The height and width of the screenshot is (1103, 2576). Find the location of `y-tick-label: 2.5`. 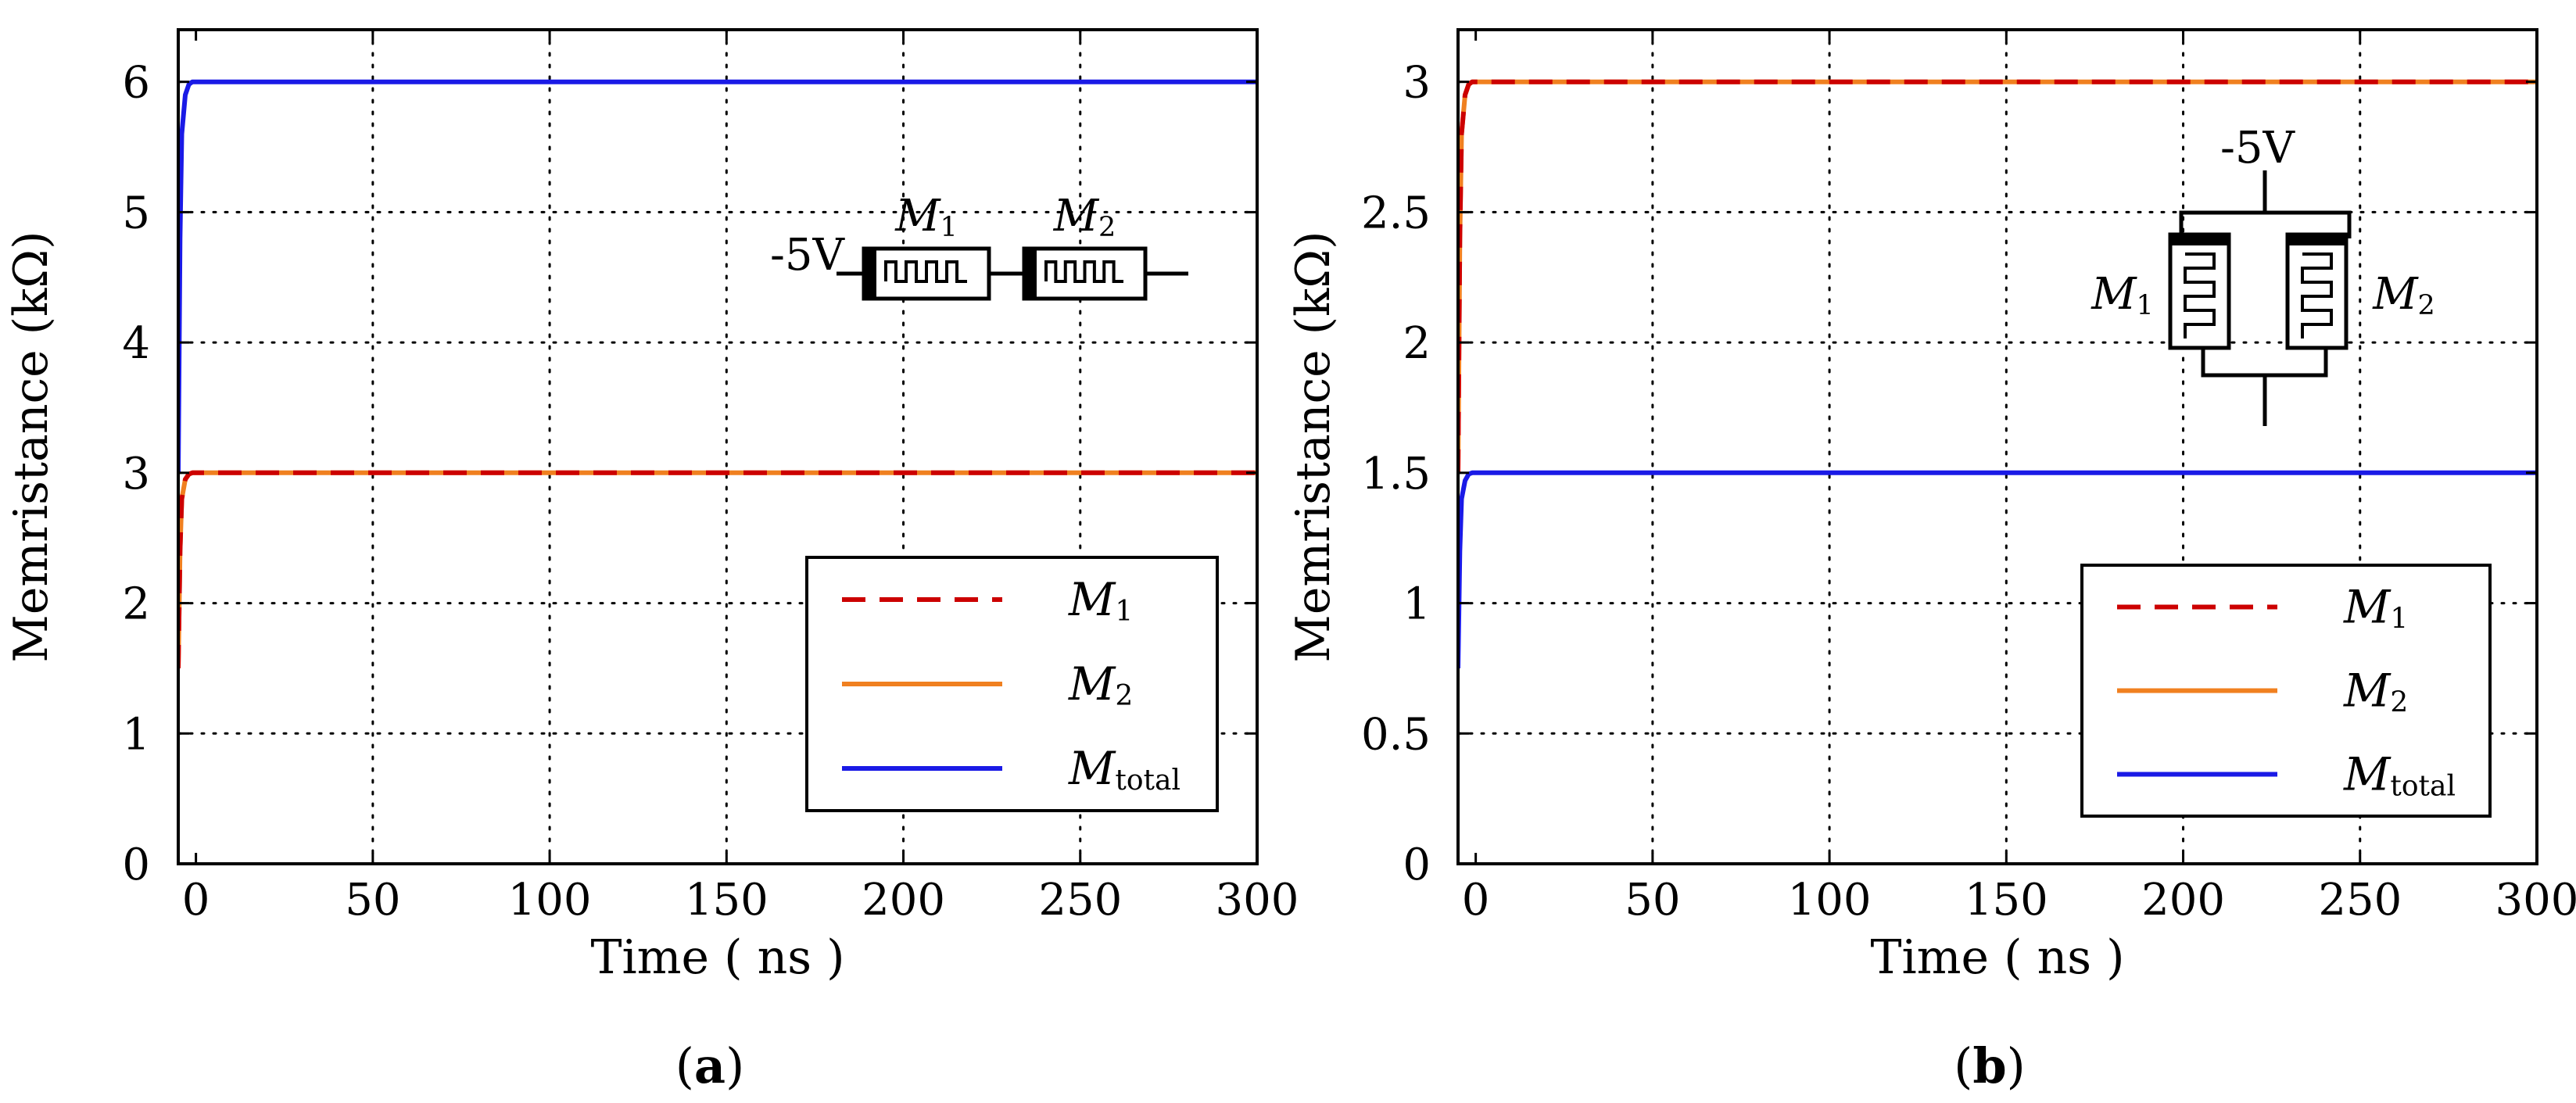

y-tick-label: 2.5 is located at coordinates (1396, 213).